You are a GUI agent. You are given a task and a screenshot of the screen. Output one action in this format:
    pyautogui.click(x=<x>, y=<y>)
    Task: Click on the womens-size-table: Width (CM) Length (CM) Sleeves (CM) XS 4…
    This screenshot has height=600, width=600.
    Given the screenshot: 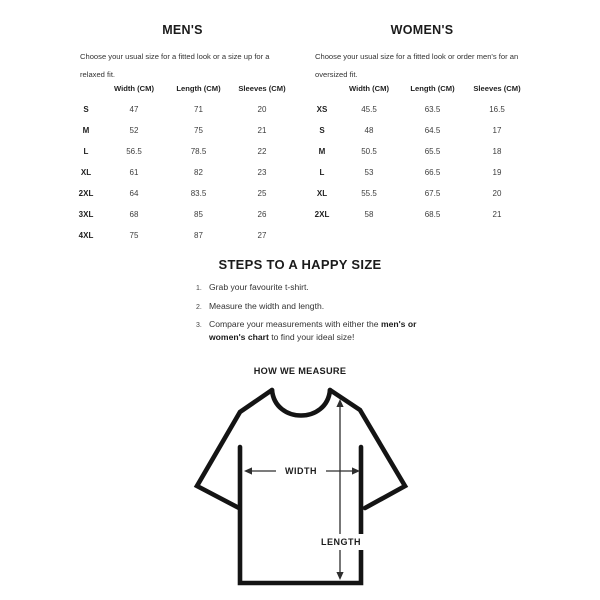 What is the action you would take?
    pyautogui.click(x=418, y=151)
    